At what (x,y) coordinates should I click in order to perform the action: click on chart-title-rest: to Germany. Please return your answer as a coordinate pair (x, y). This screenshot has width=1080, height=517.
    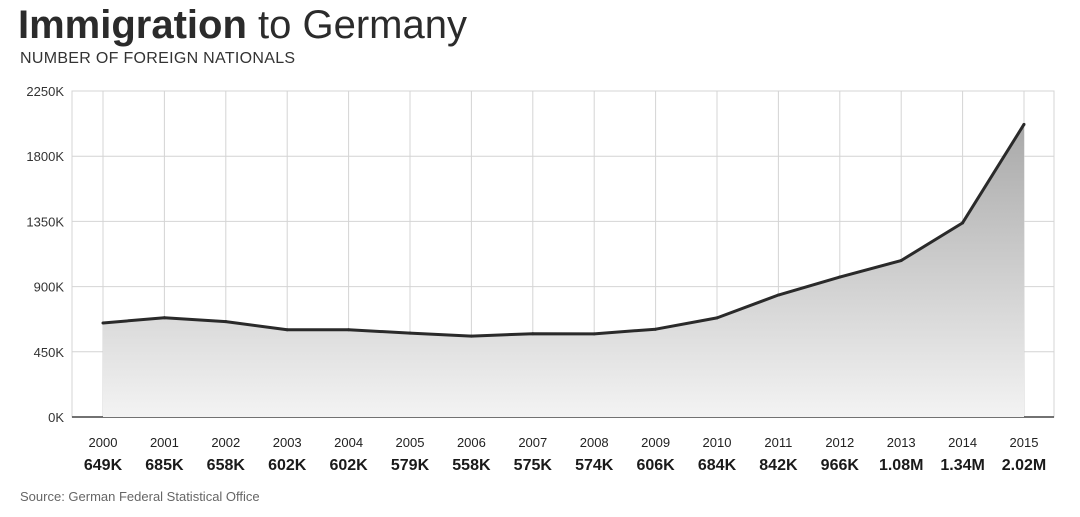
    Looking at the image, I should click on (356, 25).